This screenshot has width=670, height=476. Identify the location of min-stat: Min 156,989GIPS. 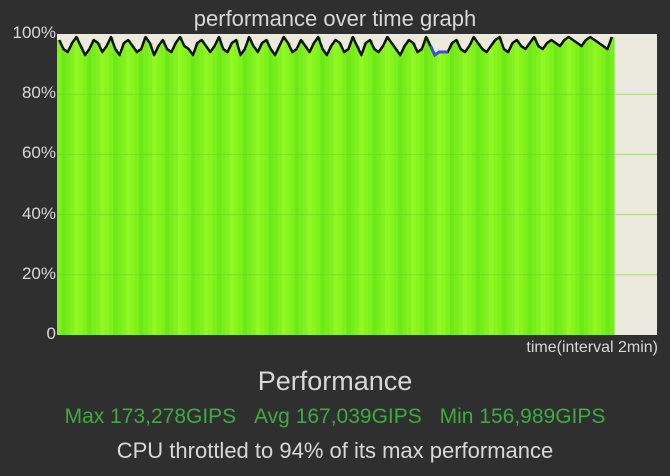
(522, 416).